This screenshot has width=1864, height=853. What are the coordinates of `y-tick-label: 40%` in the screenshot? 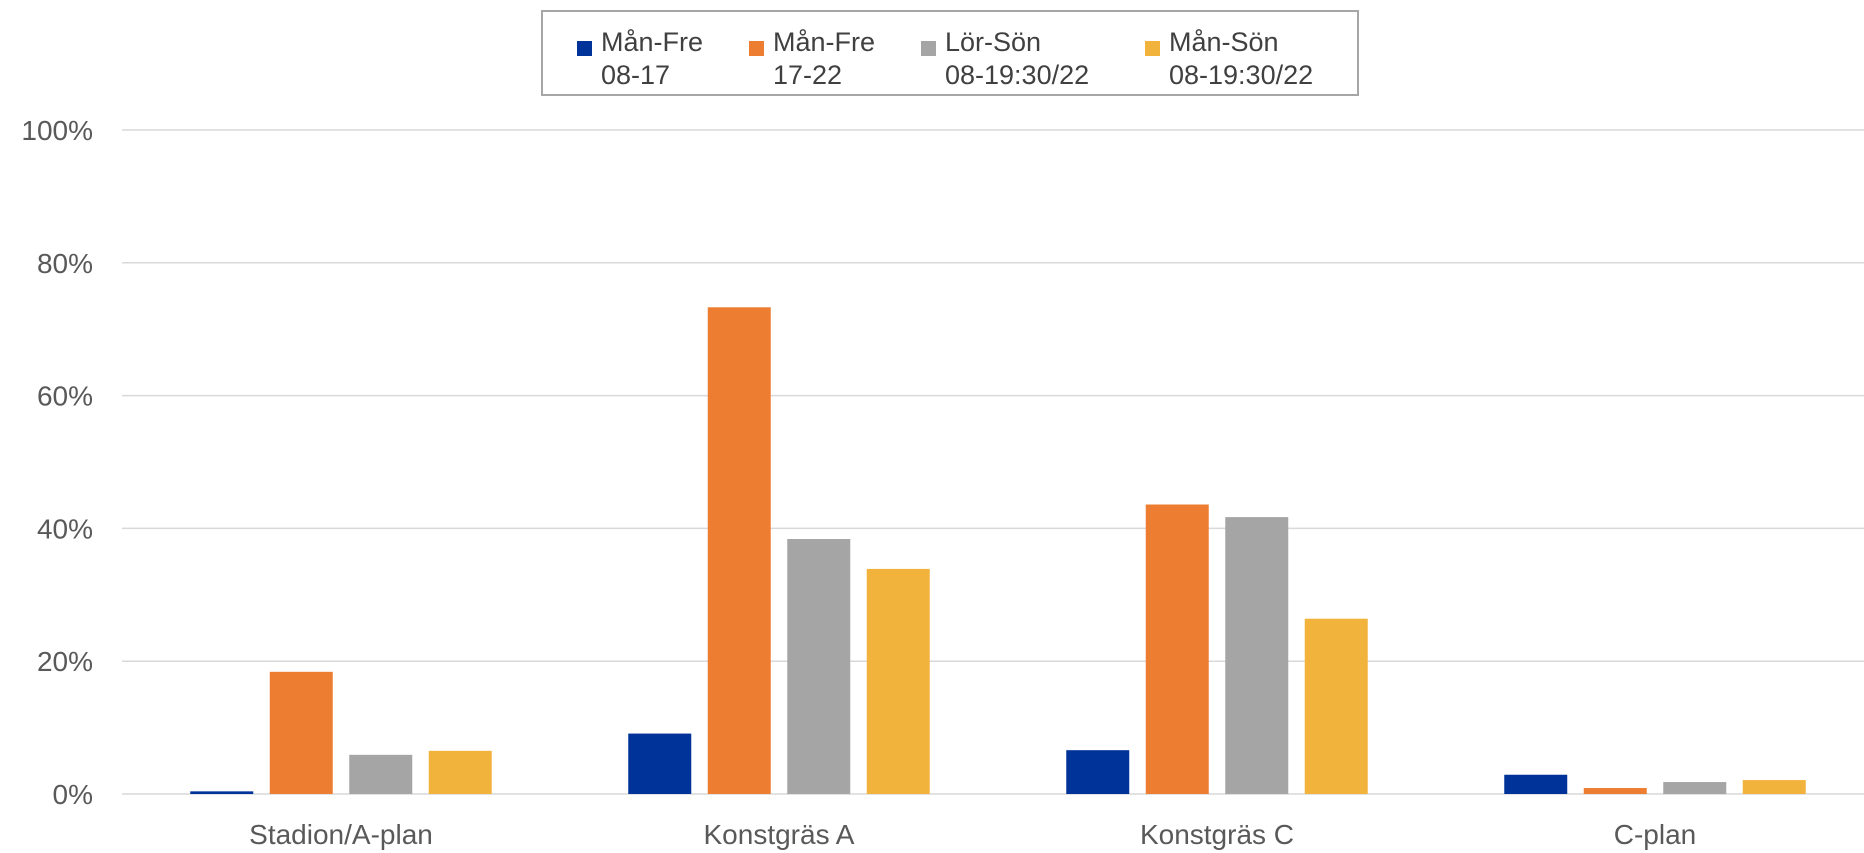 It's located at (65, 528).